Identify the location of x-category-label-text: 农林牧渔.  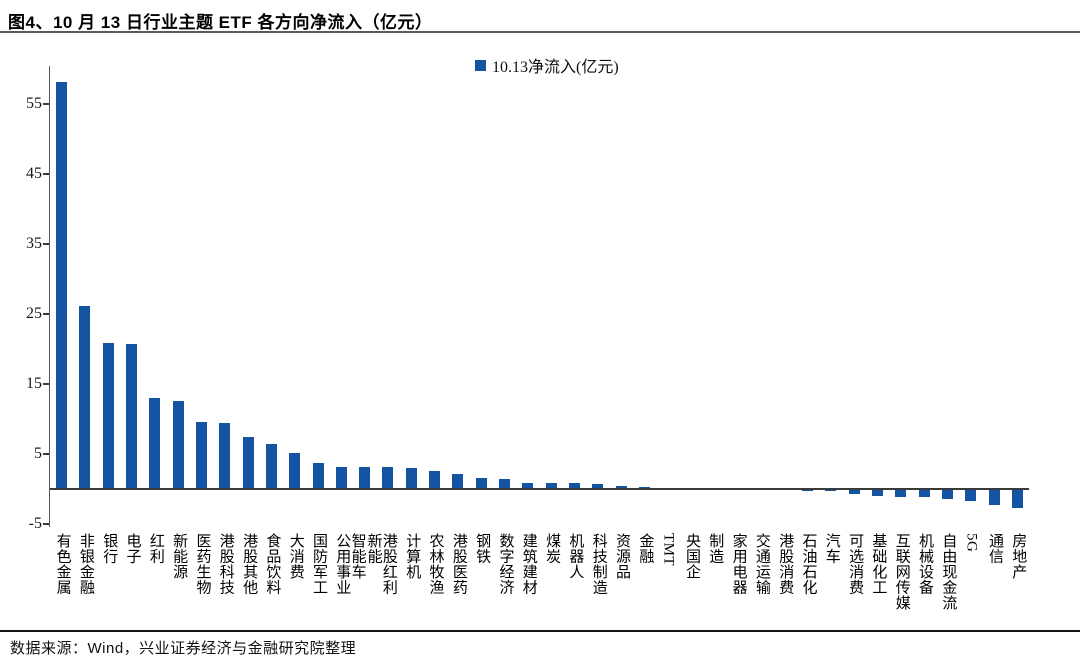
(435, 564).